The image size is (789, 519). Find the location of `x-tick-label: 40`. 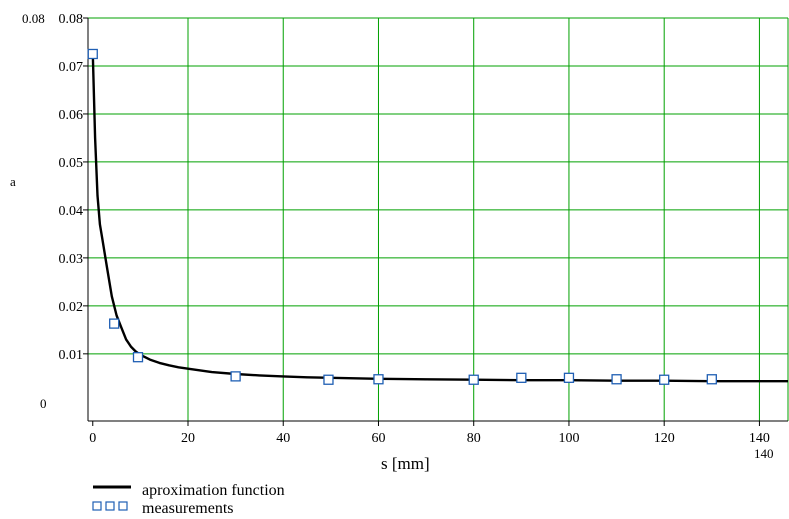

x-tick-label: 40 is located at coordinates (283, 438).